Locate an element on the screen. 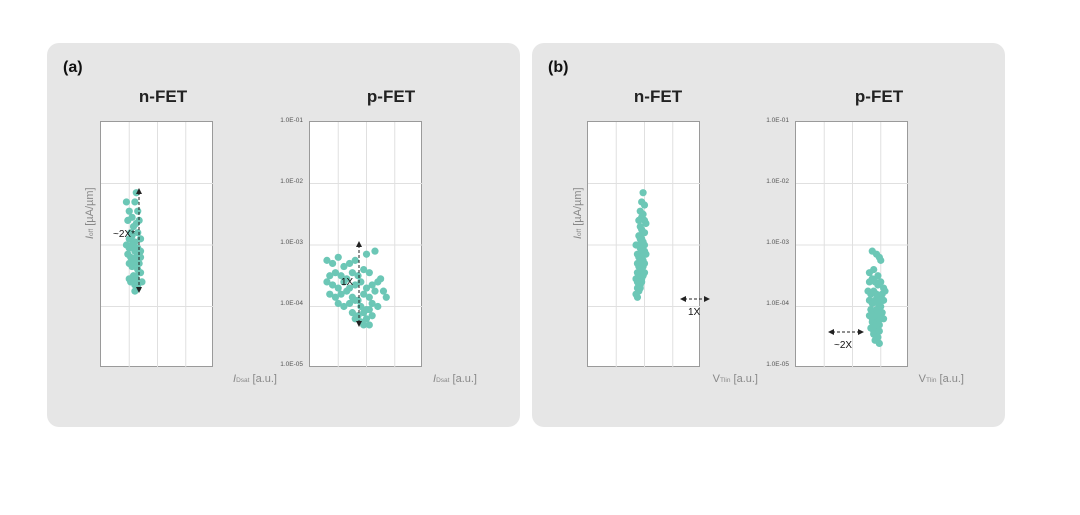 The height and width of the screenshot is (515, 1080). plot-b-nfet is located at coordinates (644, 244).